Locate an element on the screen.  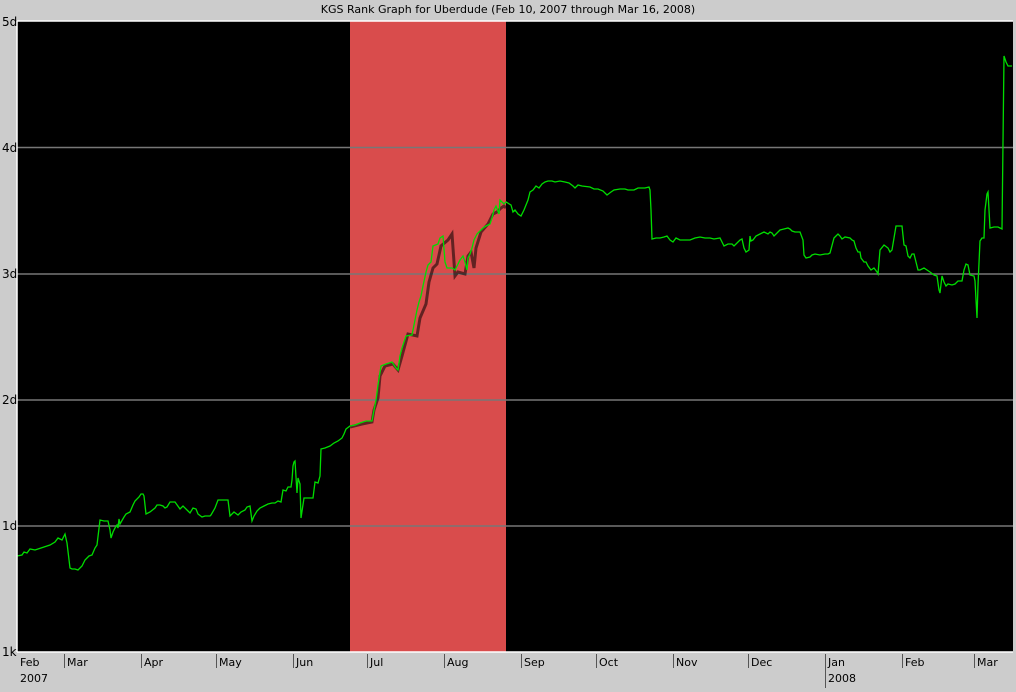
y-label-1d: 1d is located at coordinates (10, 526).